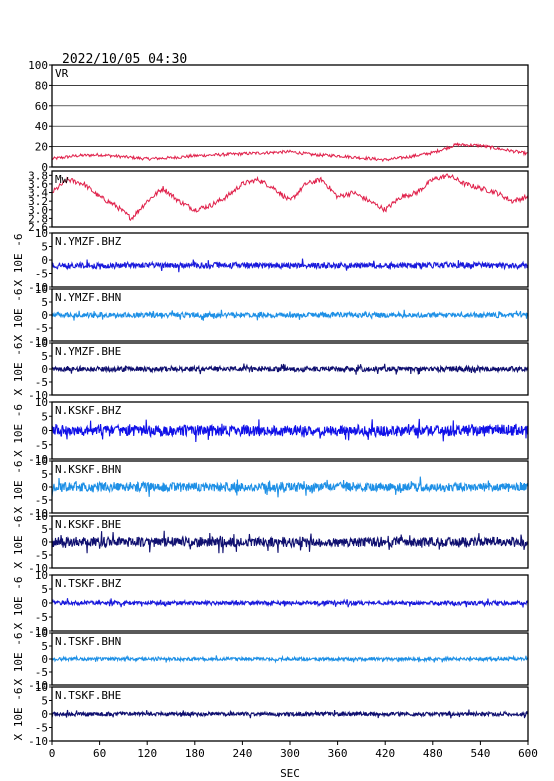 The height and width of the screenshot is (781, 554). What do you see at coordinates (88, 297) in the screenshot?
I see `panel-label: N.YMZF.BHN` at bounding box center [88, 297].